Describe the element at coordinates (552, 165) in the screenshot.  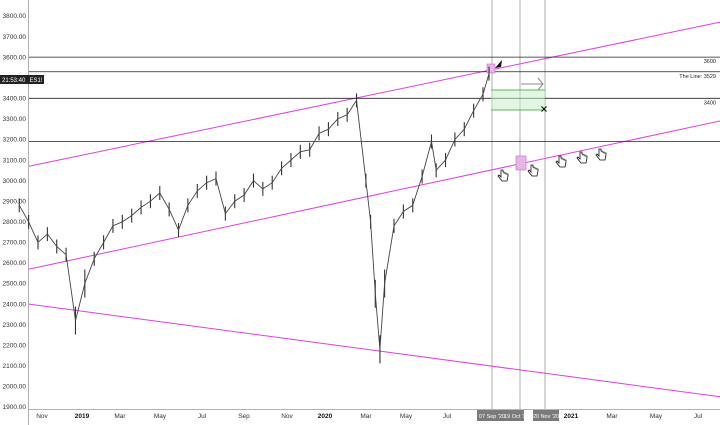
I see `hand-cursor-icons` at that location.